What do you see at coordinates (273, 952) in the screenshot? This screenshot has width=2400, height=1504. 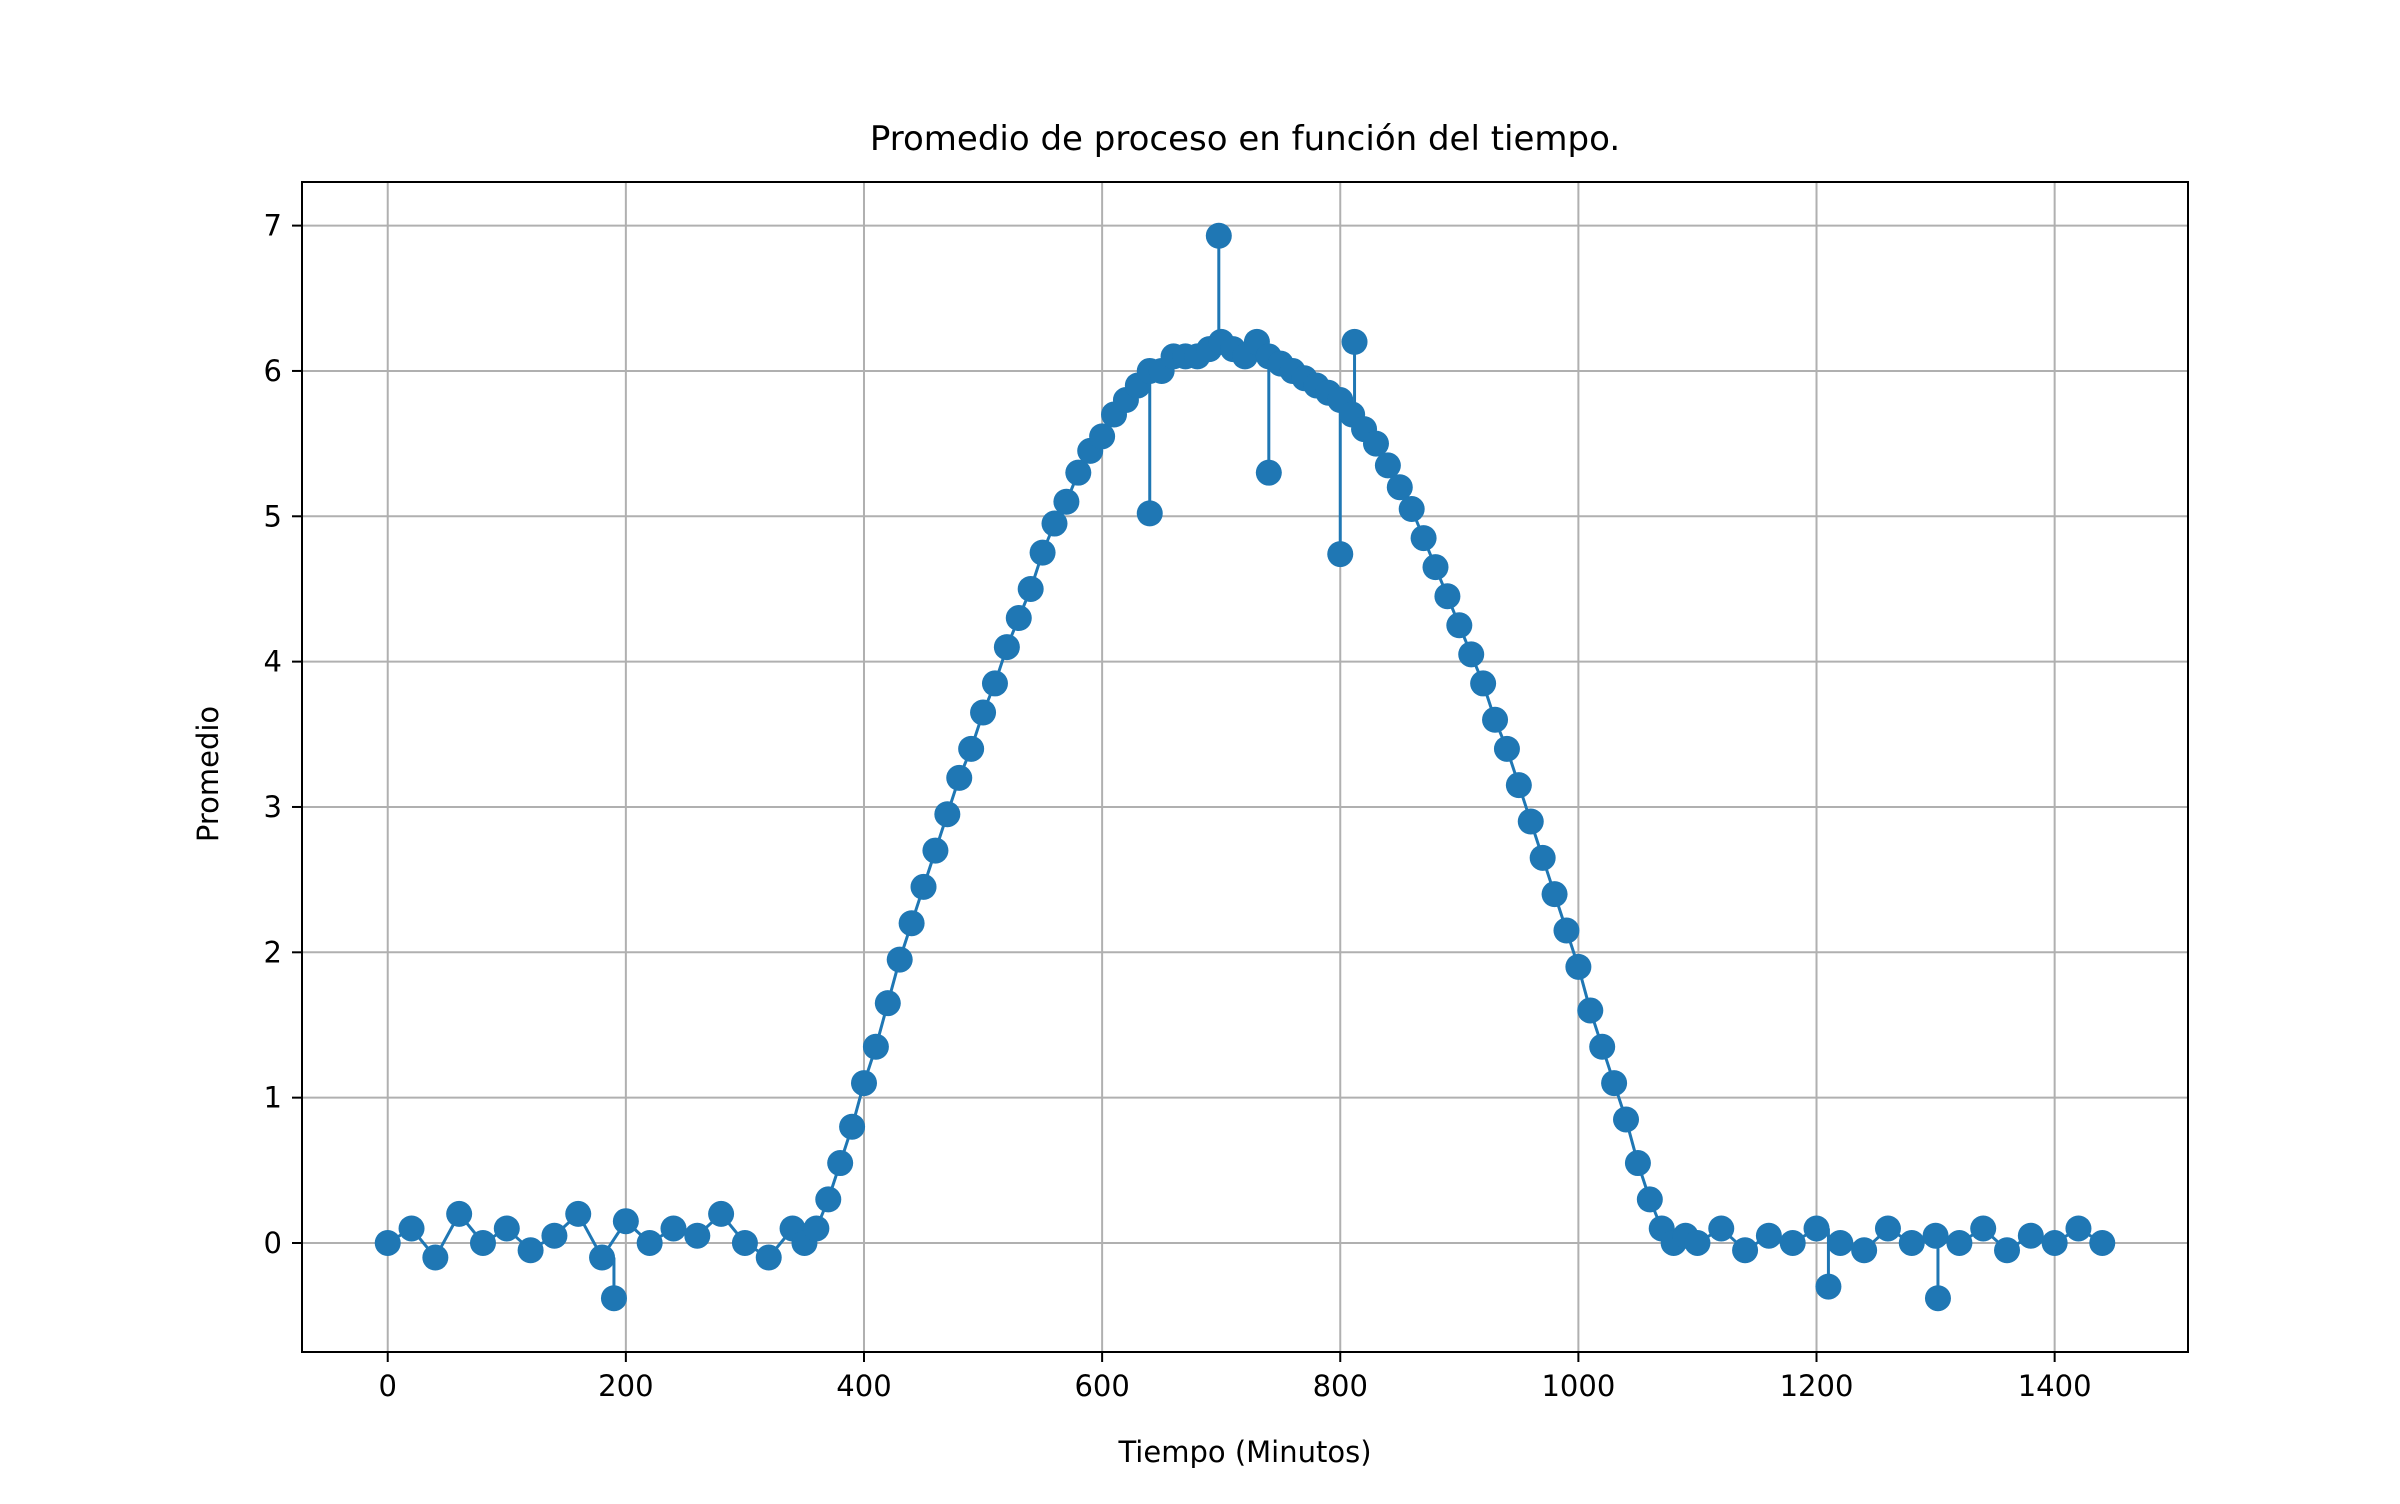 I see `y-tick-label: 2` at bounding box center [273, 952].